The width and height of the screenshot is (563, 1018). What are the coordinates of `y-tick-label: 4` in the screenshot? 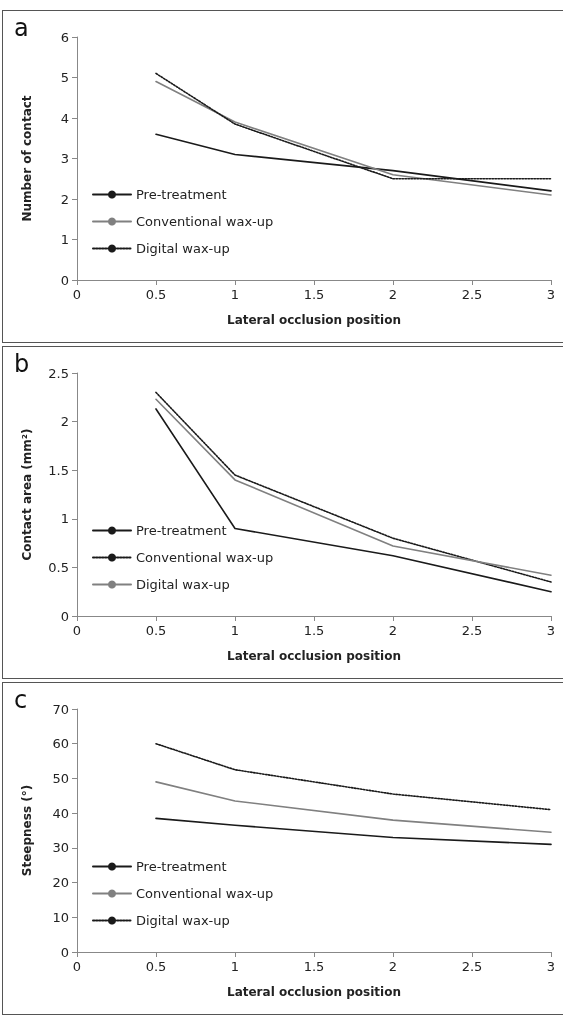 It's located at (64, 118).